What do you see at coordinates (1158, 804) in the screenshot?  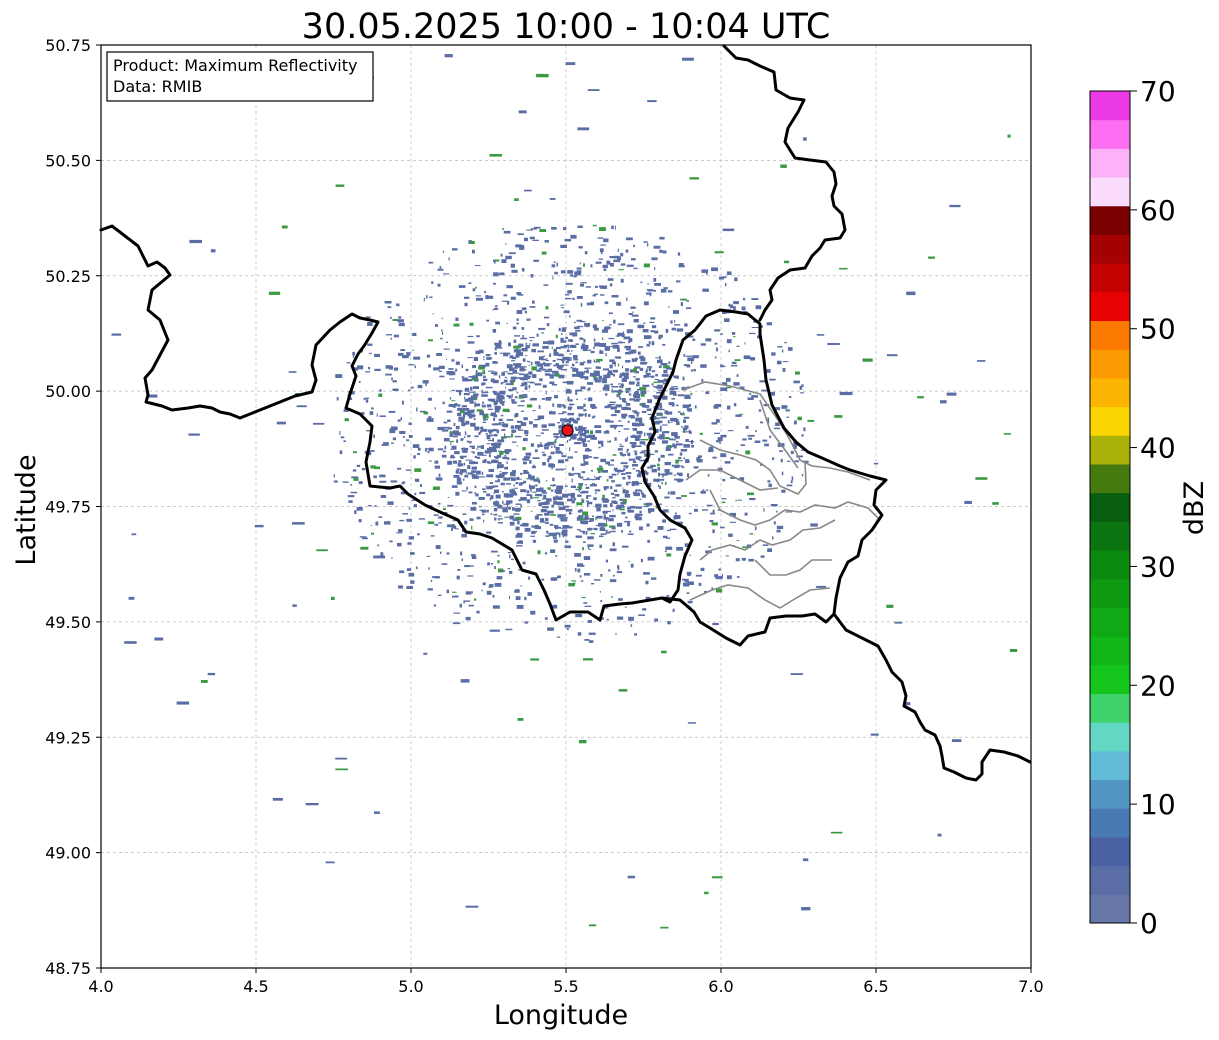 I see `colorbar-tick-label: 10` at bounding box center [1158, 804].